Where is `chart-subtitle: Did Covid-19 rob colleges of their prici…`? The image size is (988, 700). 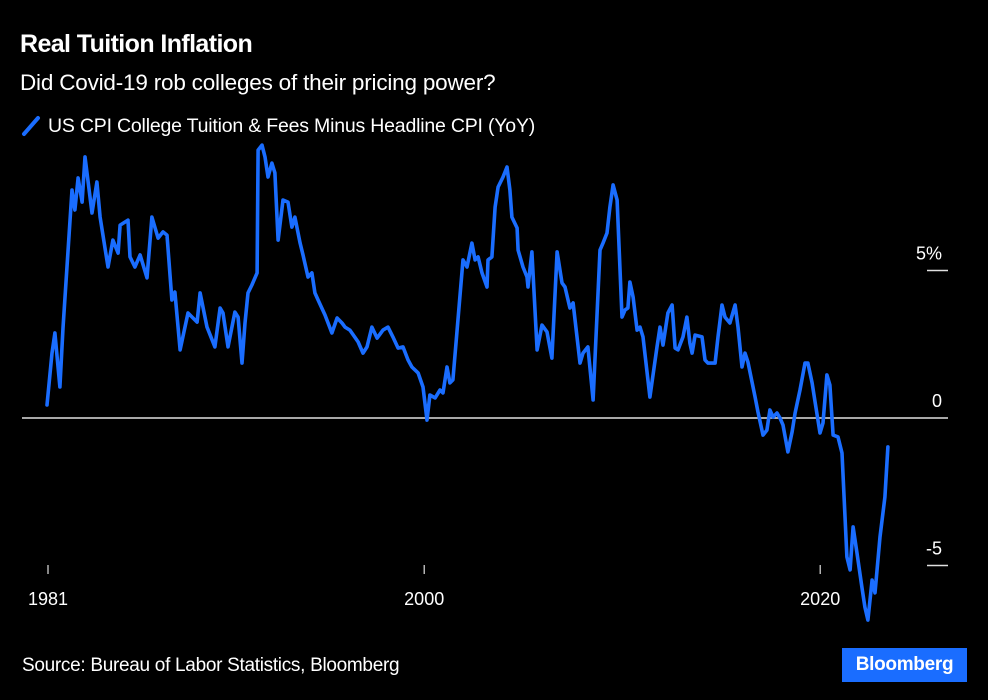
chart-subtitle: Did Covid-19 rob colleges of their prici… is located at coordinates (258, 82).